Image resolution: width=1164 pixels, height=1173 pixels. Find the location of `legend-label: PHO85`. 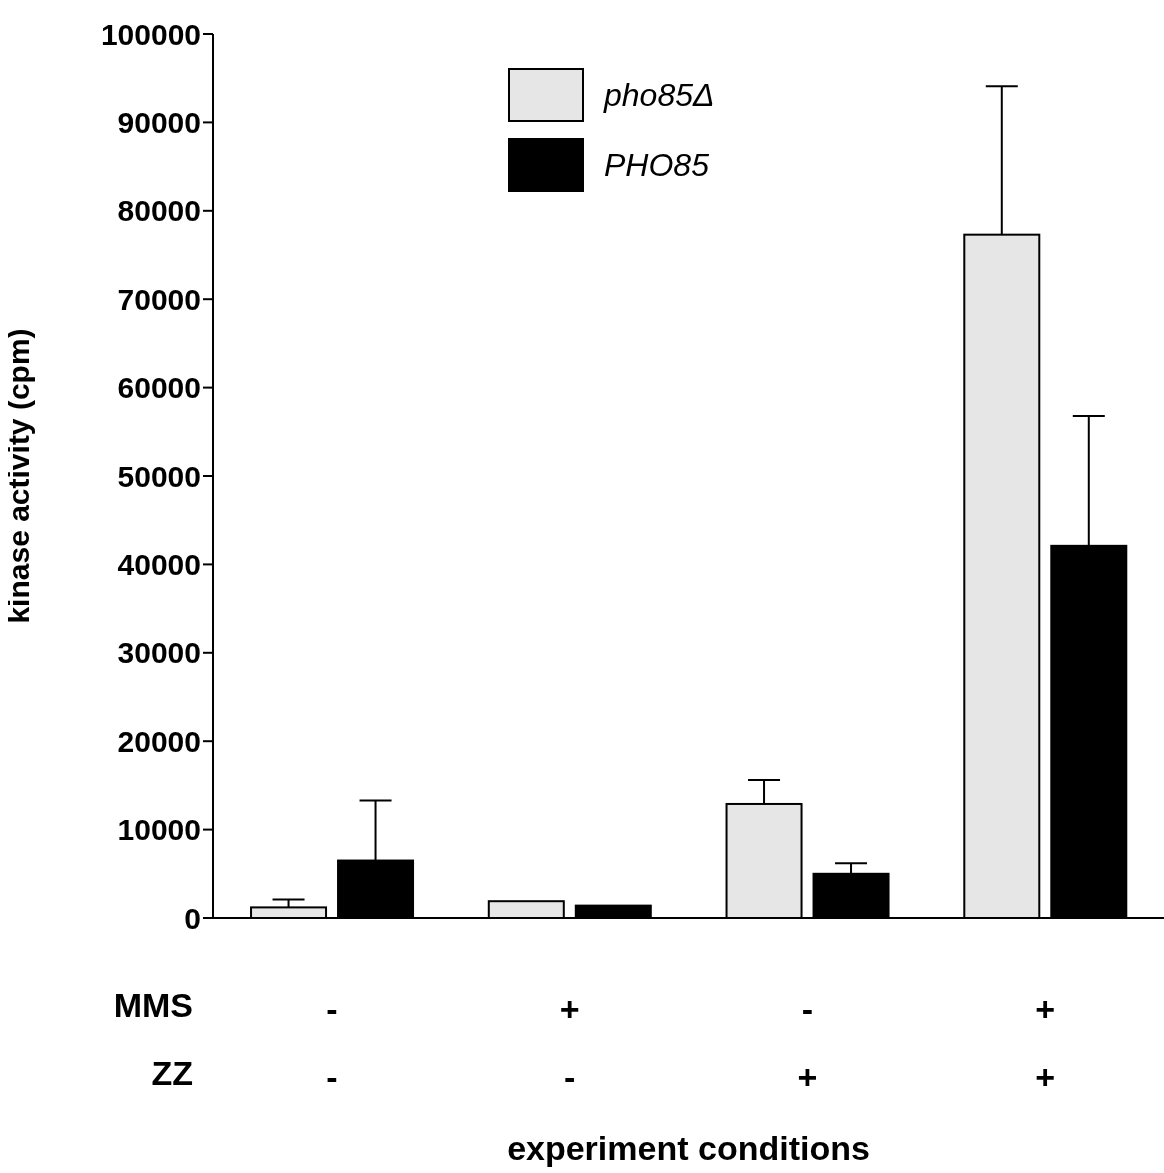

legend-label: PHO85 is located at coordinates (656, 165).